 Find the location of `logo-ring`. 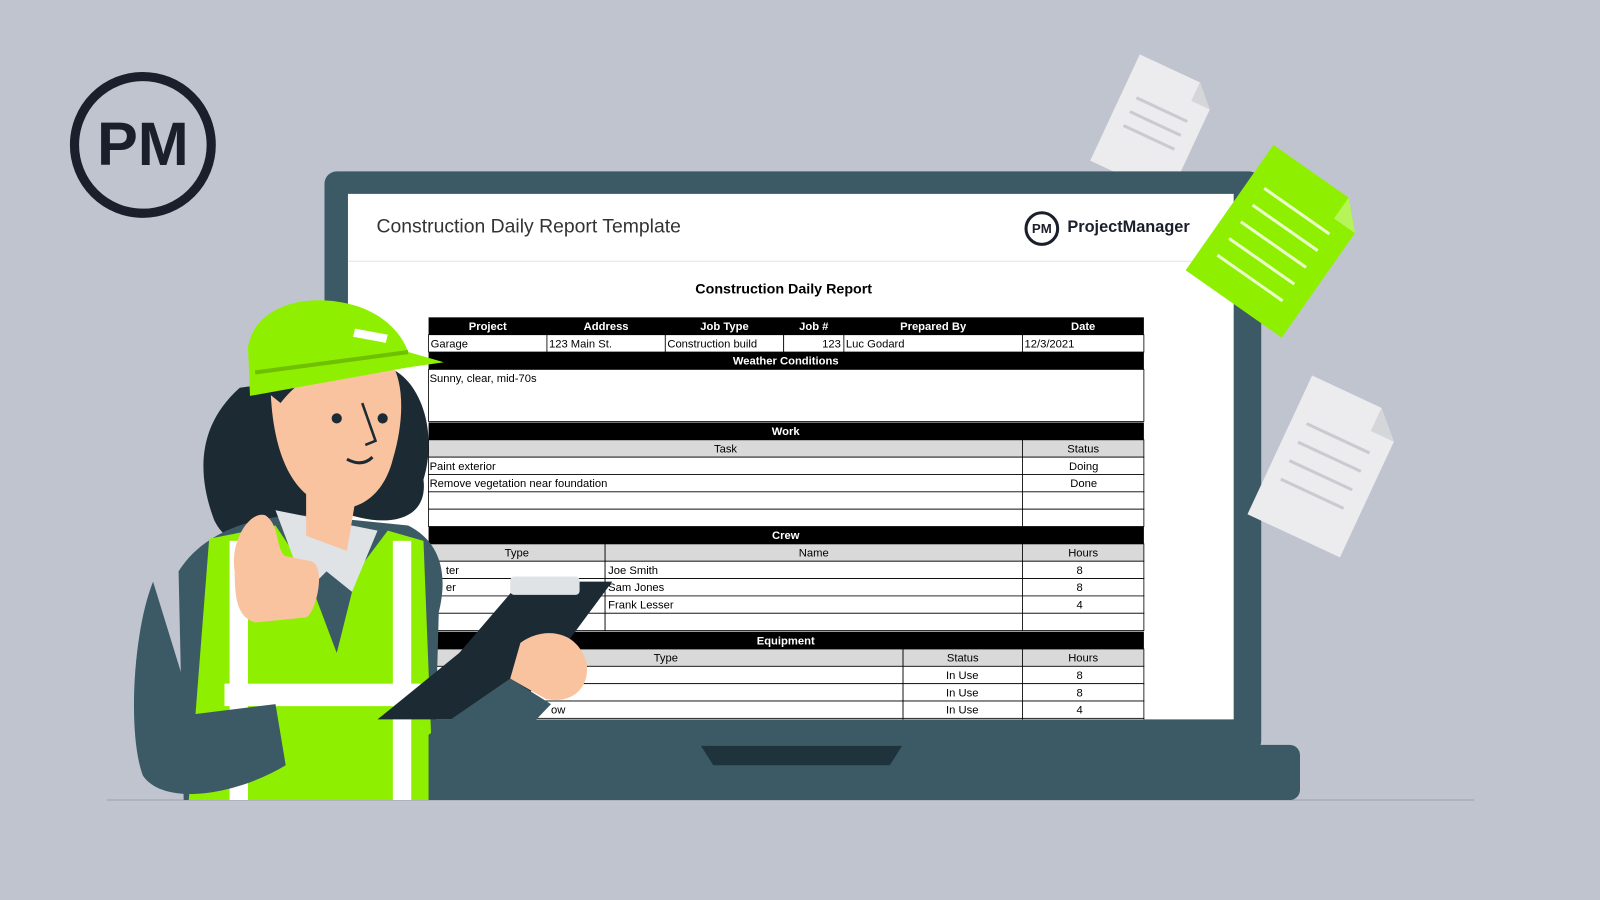

logo-ring is located at coordinates (142, 144).